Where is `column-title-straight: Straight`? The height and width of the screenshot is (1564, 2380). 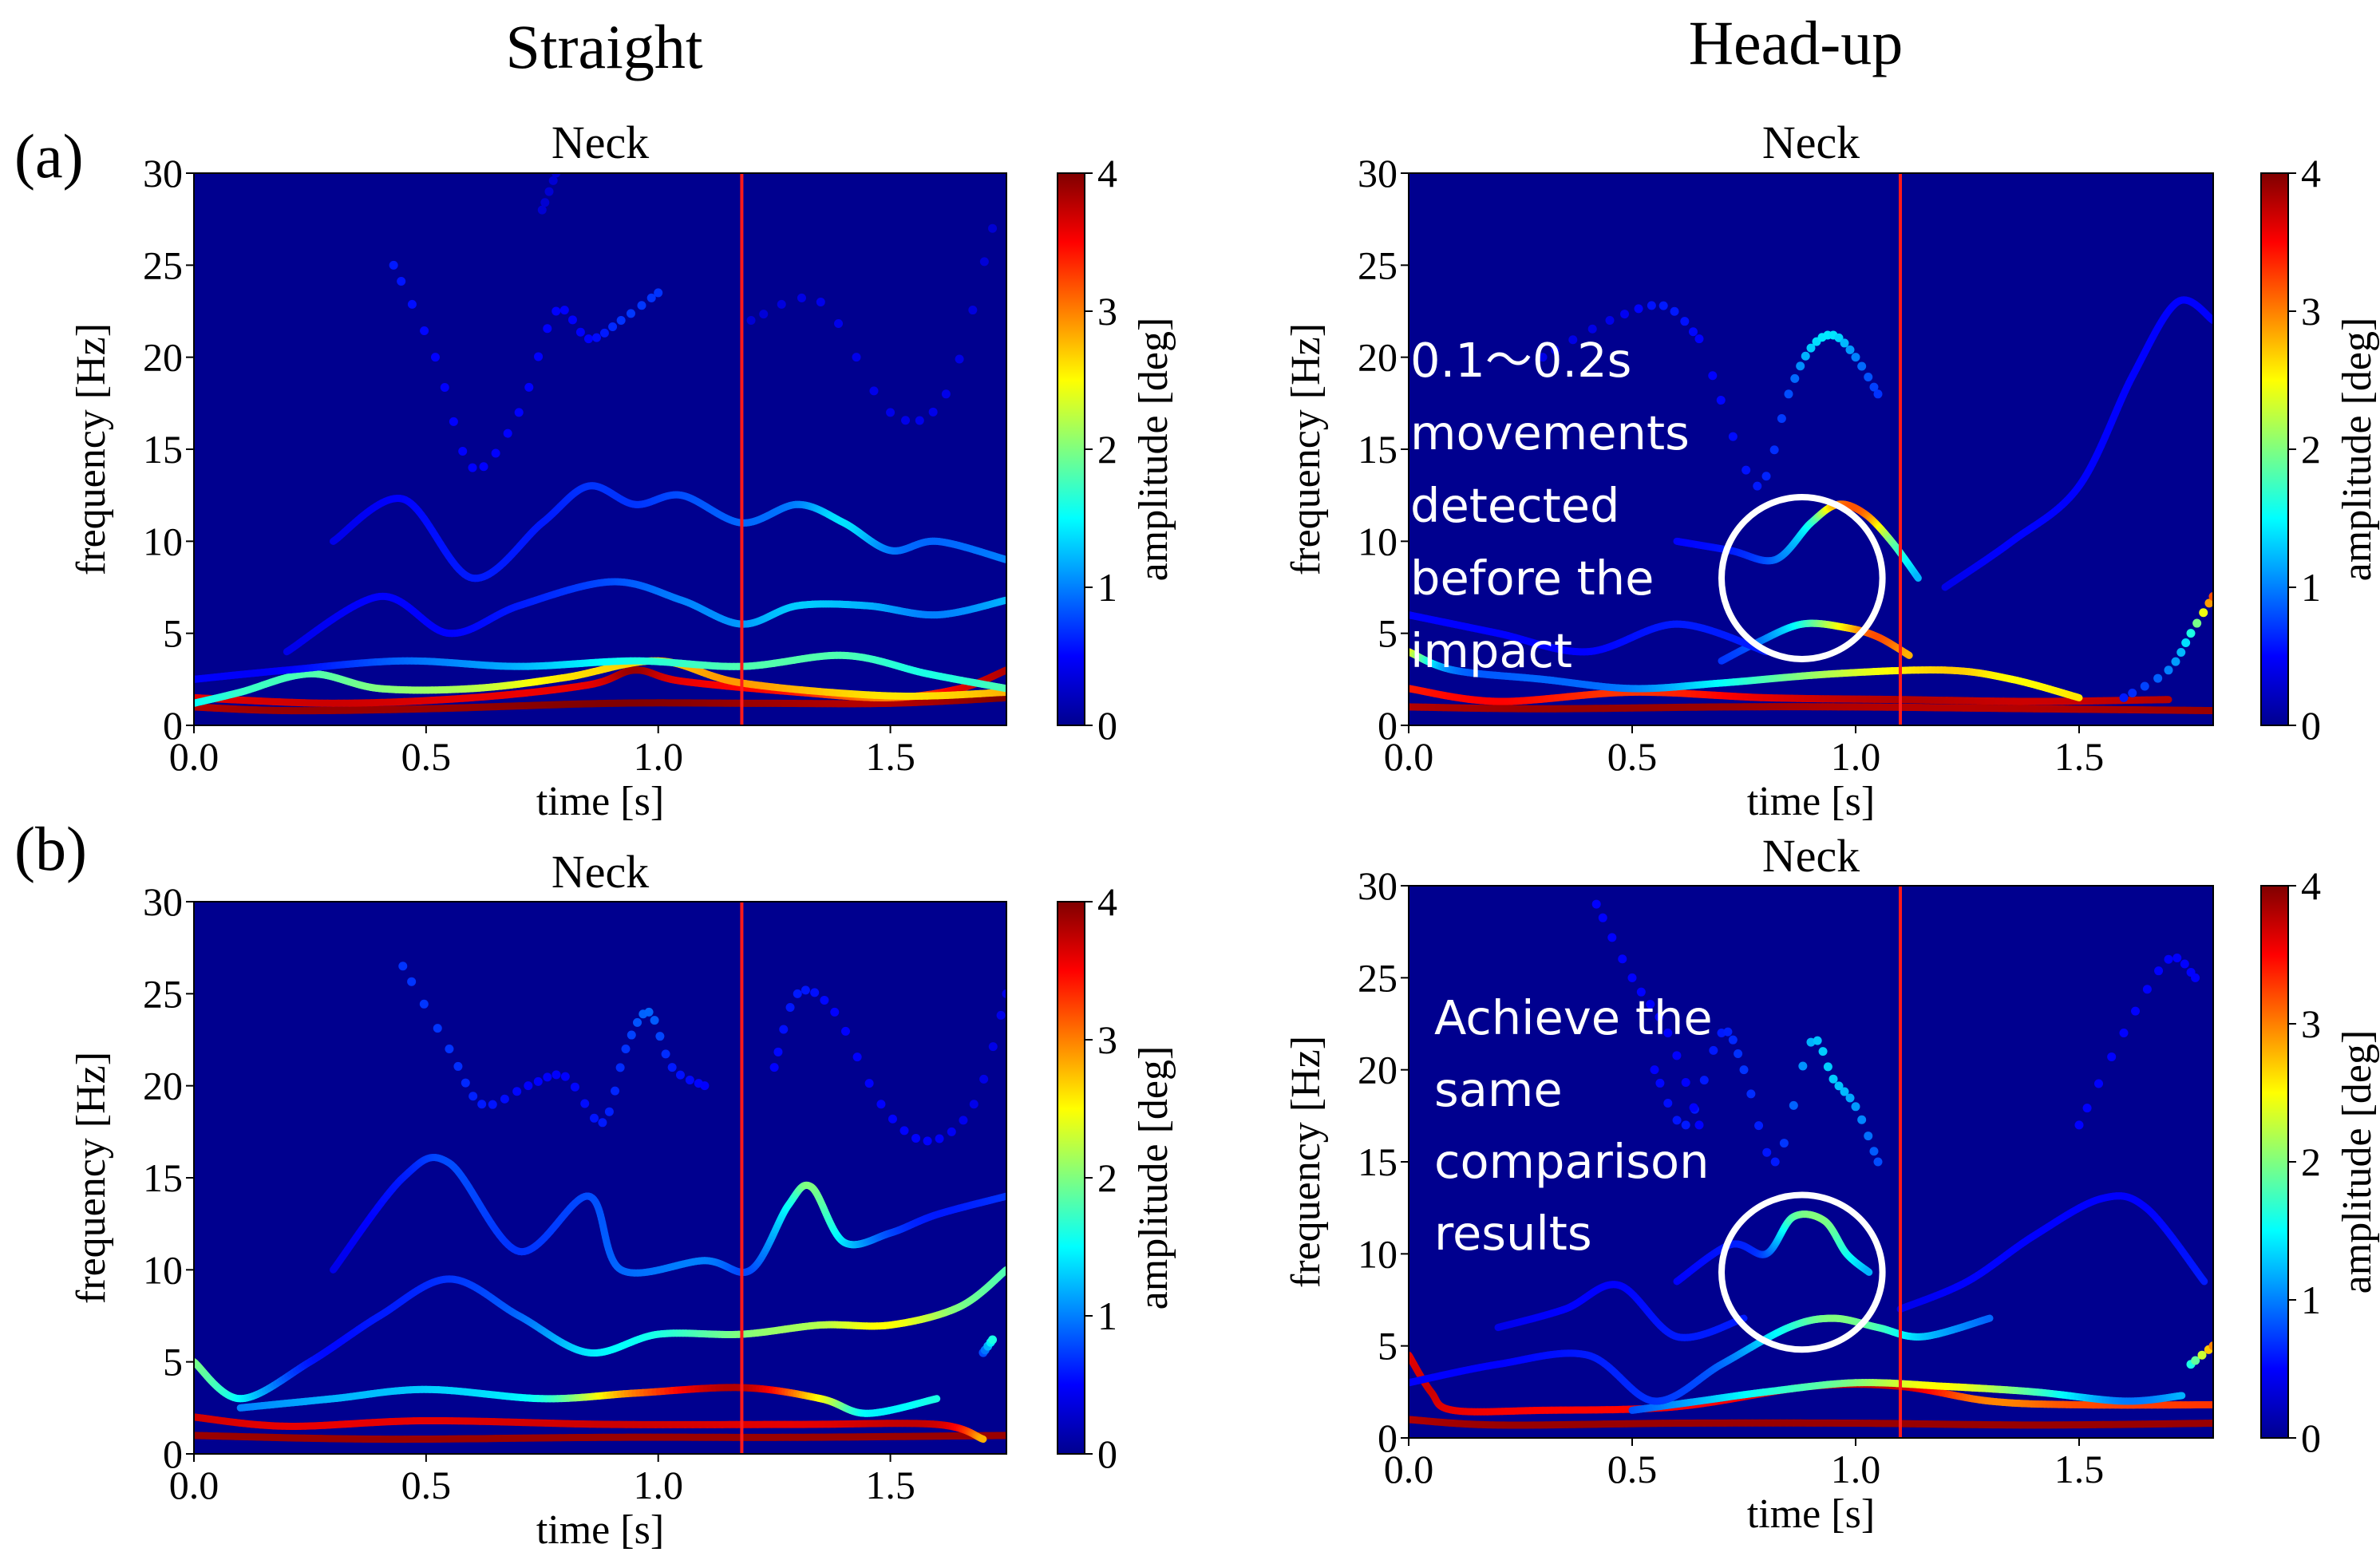
column-title-straight: Straight is located at coordinates (604, 46).